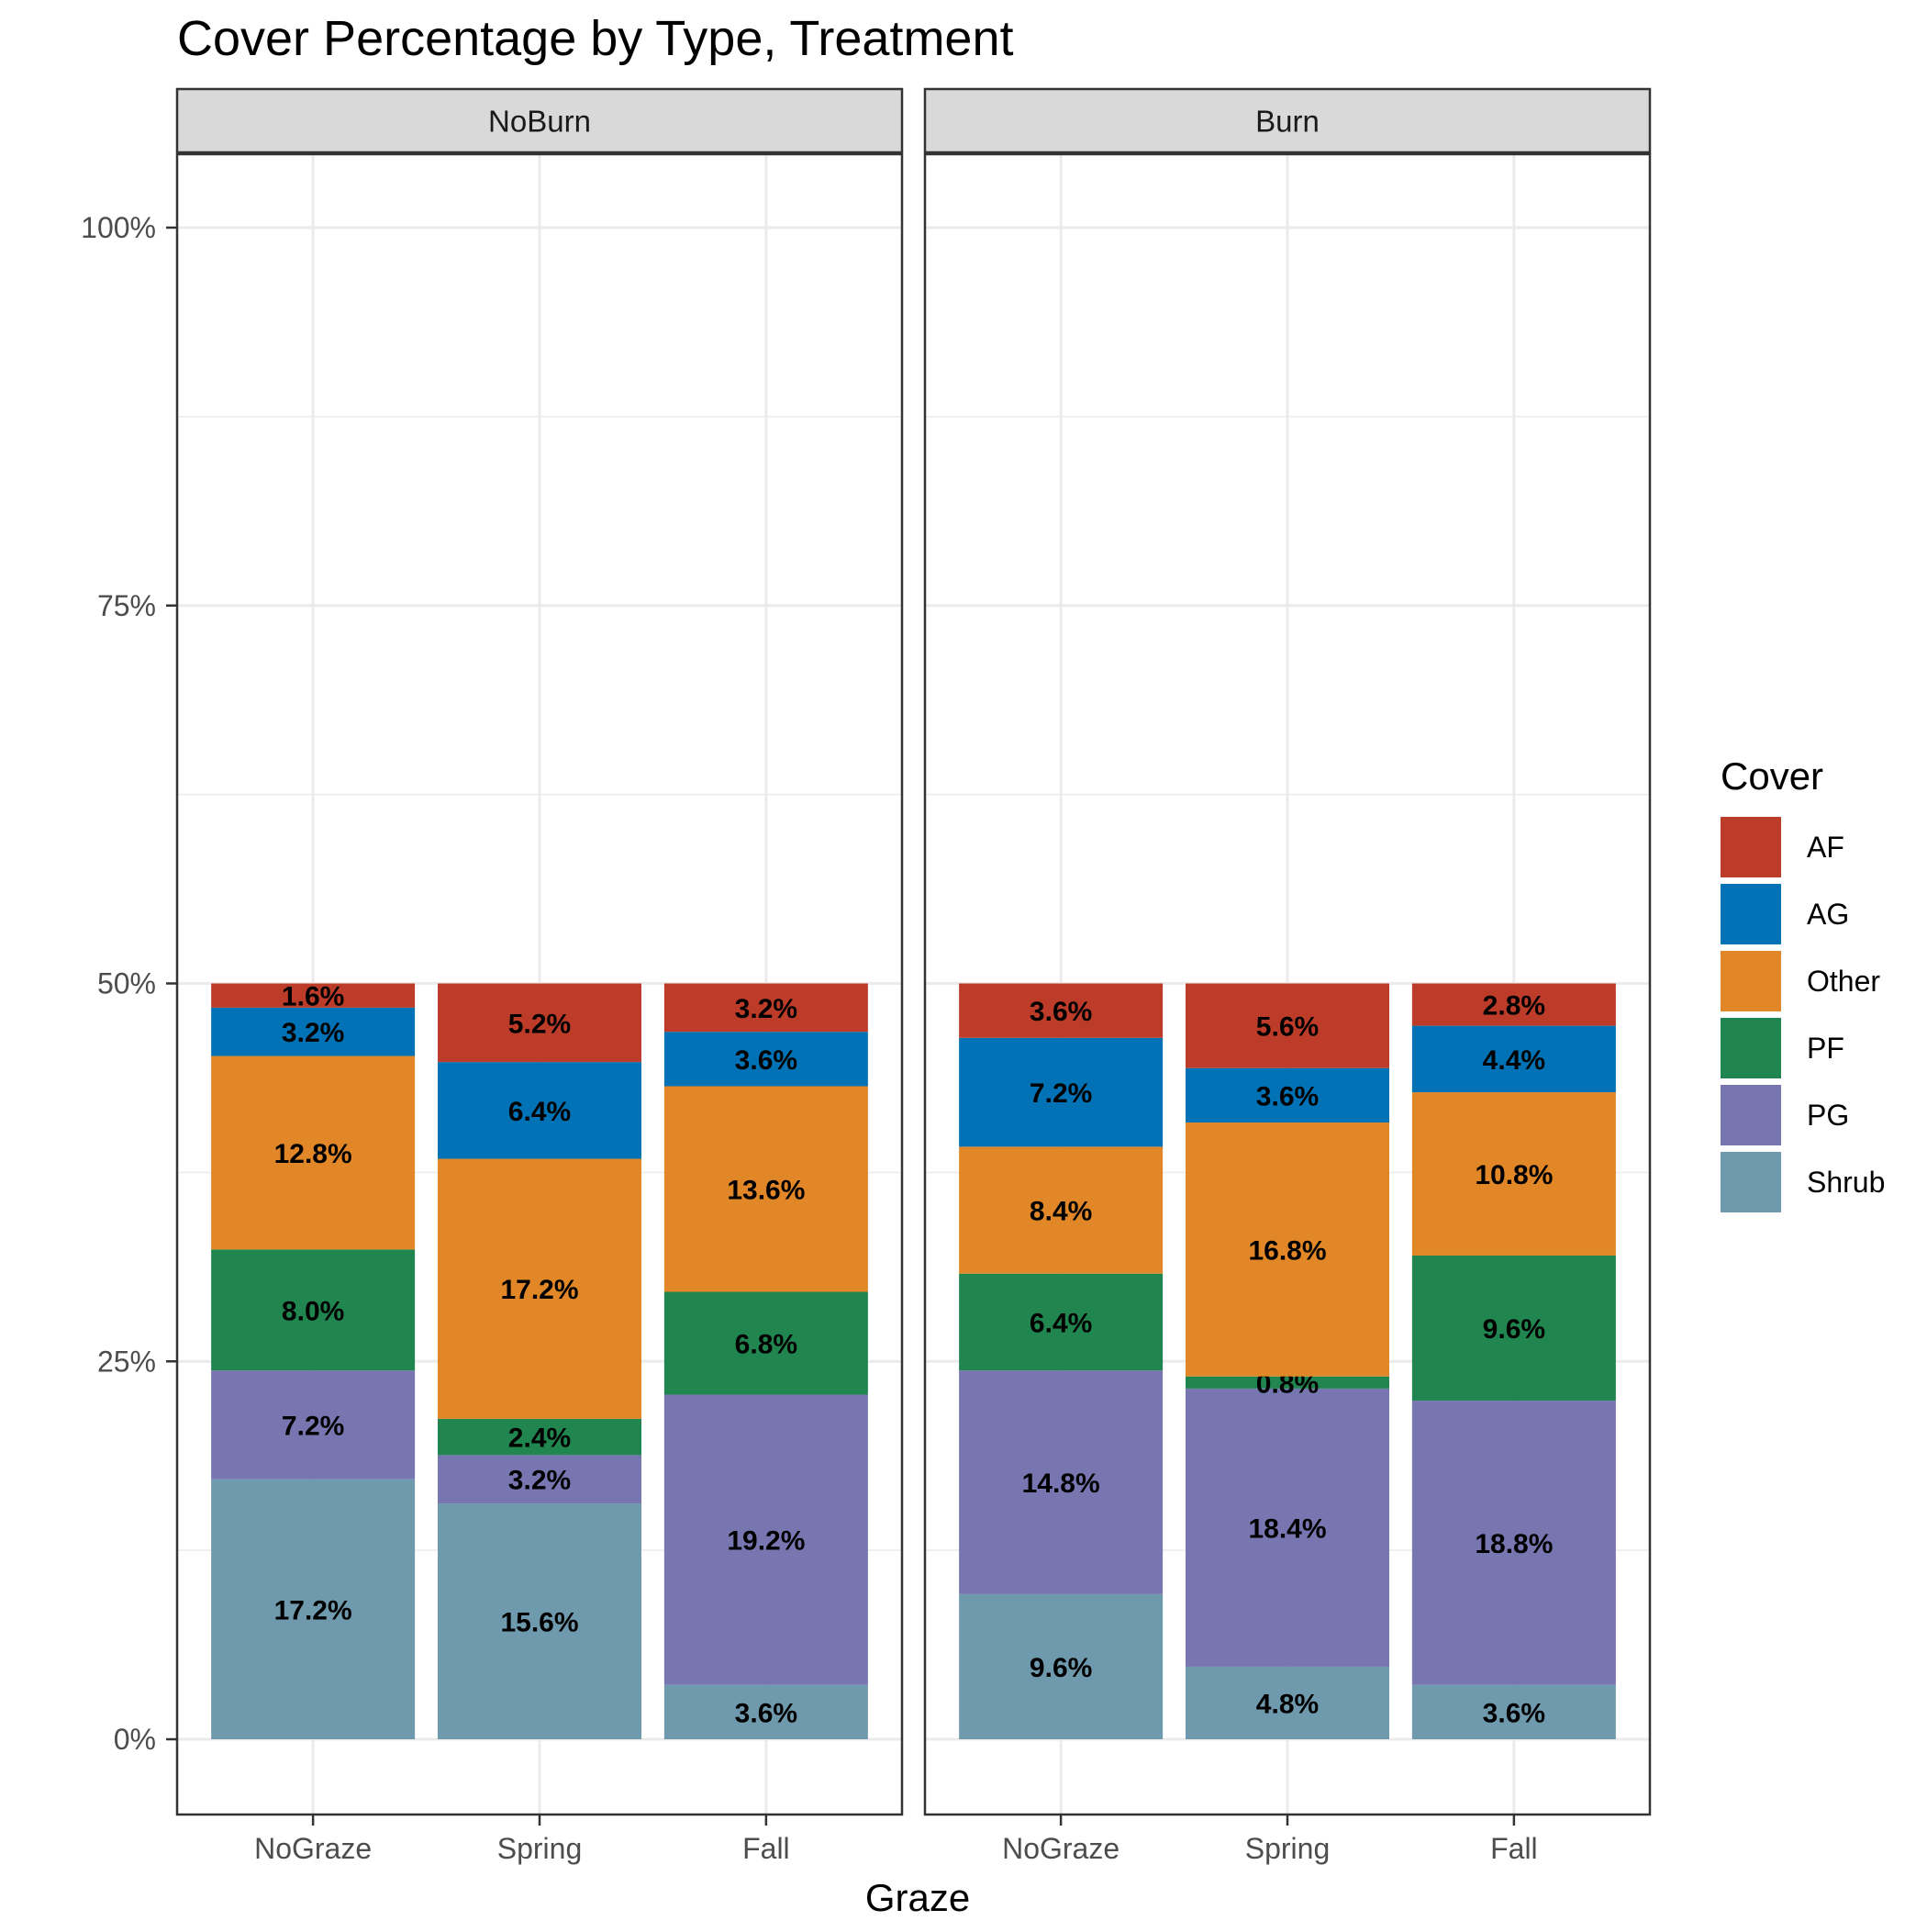 The image size is (1927, 1932). What do you see at coordinates (595, 38) in the screenshot?
I see `chart-title: Cover Percentage by Type, Treatment` at bounding box center [595, 38].